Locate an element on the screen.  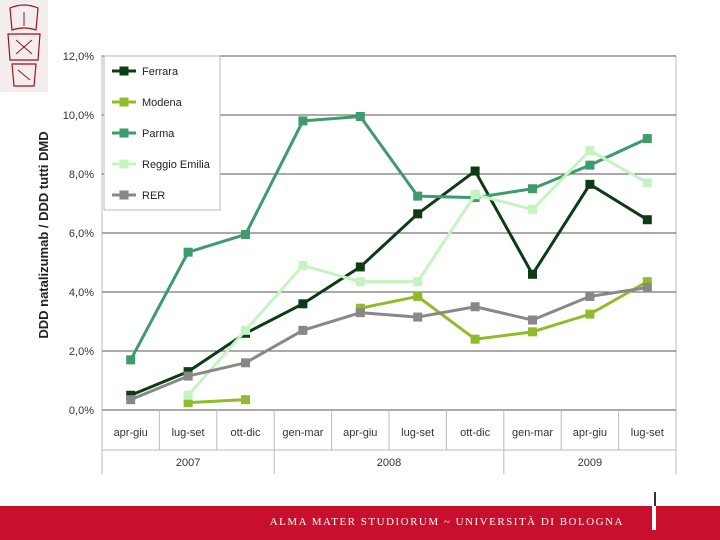
y-tick-label: 6,0% is located at coordinates (81, 234).